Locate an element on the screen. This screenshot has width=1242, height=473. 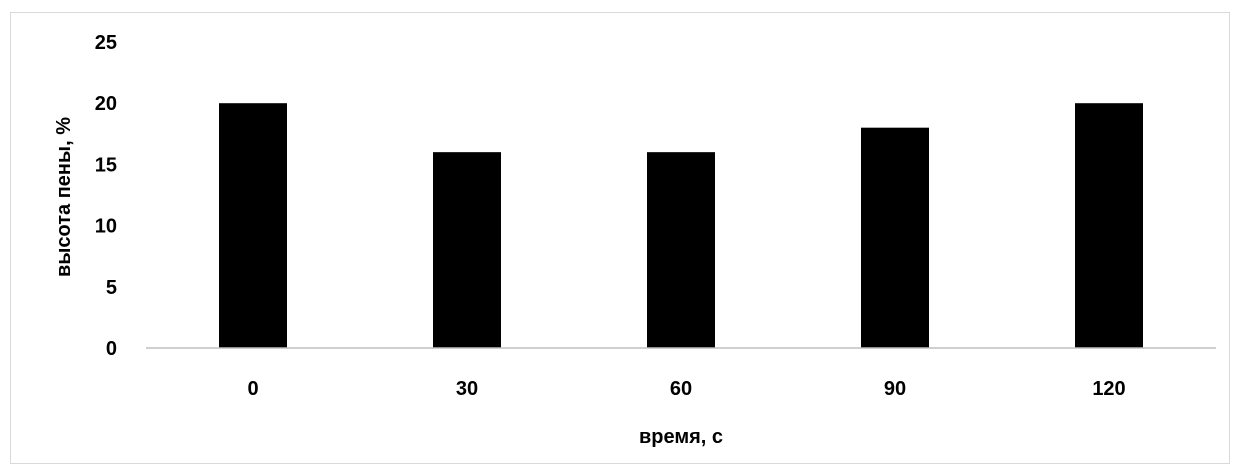
y-tick-label: 15 is located at coordinates (106, 165).